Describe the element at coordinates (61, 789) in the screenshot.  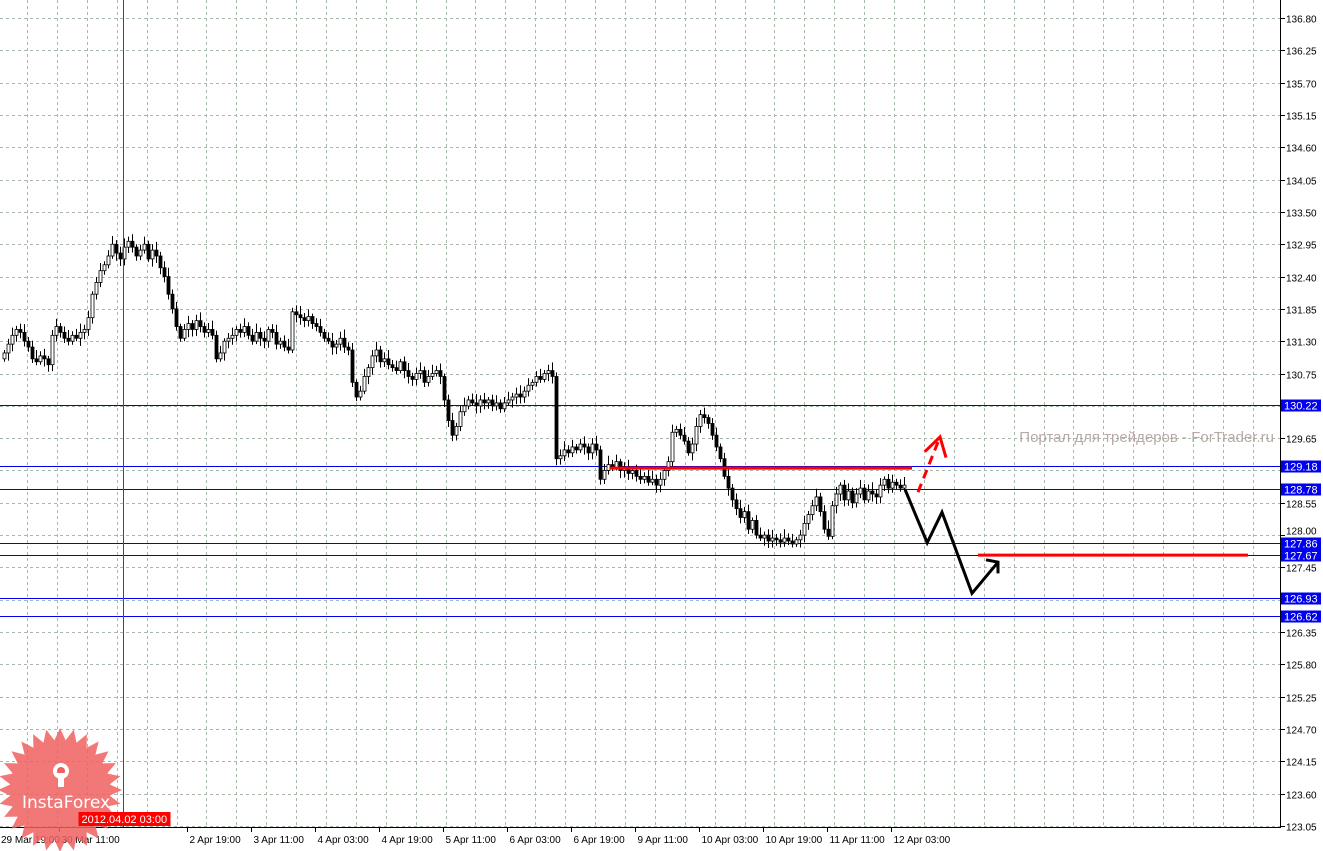
I see `instaforex-logo: InstaForex` at that location.